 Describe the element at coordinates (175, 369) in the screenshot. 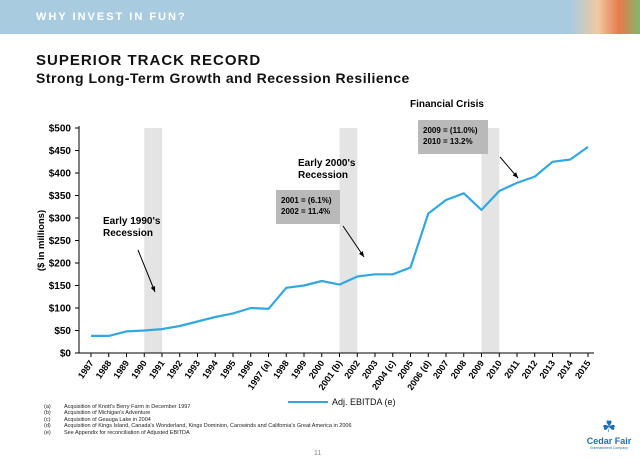

I see `x-tick-label: 1992` at that location.